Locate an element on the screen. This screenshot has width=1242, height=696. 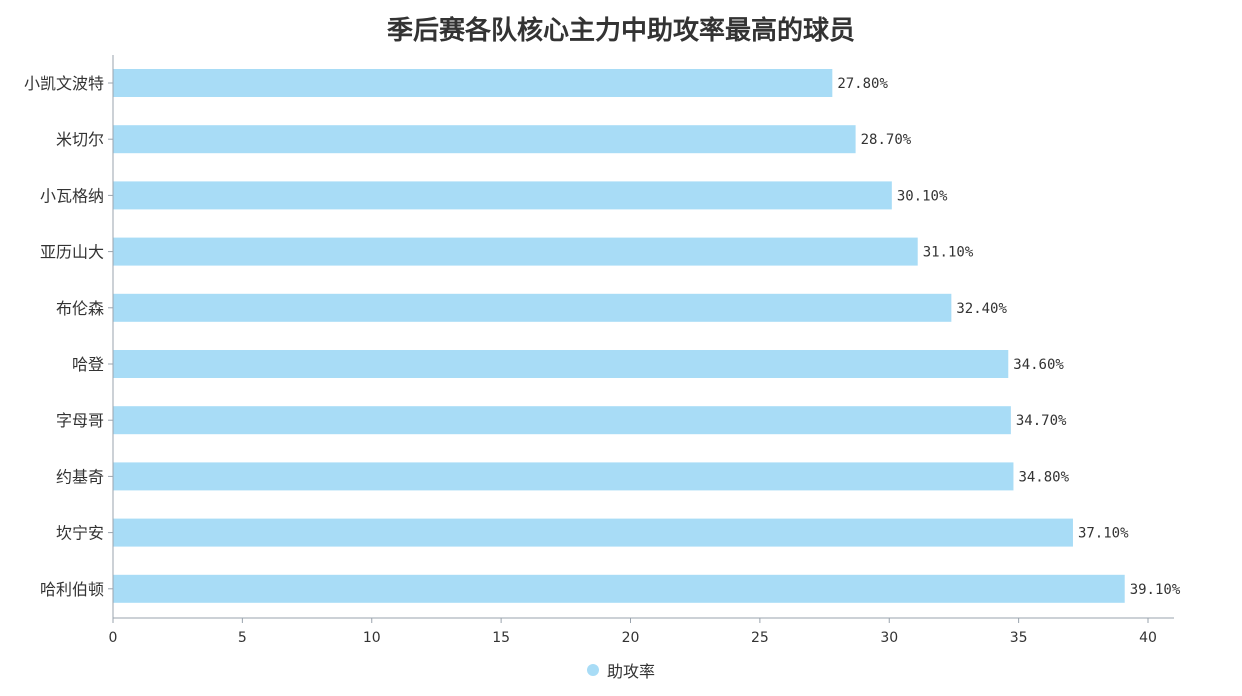
category-tick-label: 字母哥 is located at coordinates (80, 420).